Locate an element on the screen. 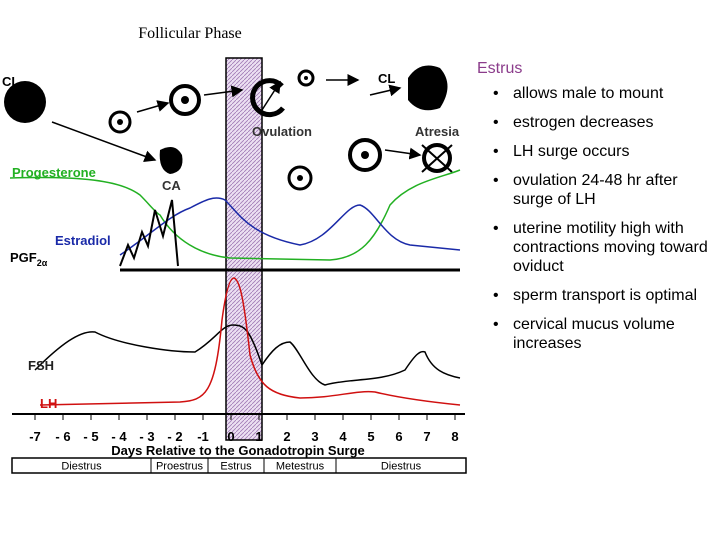 The image size is (720, 540). axis-title: Days Relative to the Gonadotropin Surge is located at coordinates (238, 450).